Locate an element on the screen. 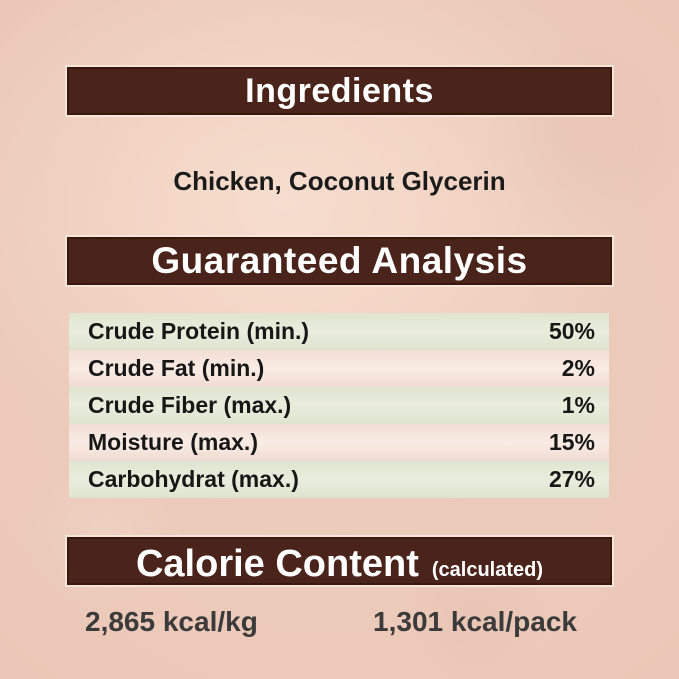 The height and width of the screenshot is (679, 679). table-row-carbohydrate: Carbohydrat (max.) 27% is located at coordinates (339, 479).